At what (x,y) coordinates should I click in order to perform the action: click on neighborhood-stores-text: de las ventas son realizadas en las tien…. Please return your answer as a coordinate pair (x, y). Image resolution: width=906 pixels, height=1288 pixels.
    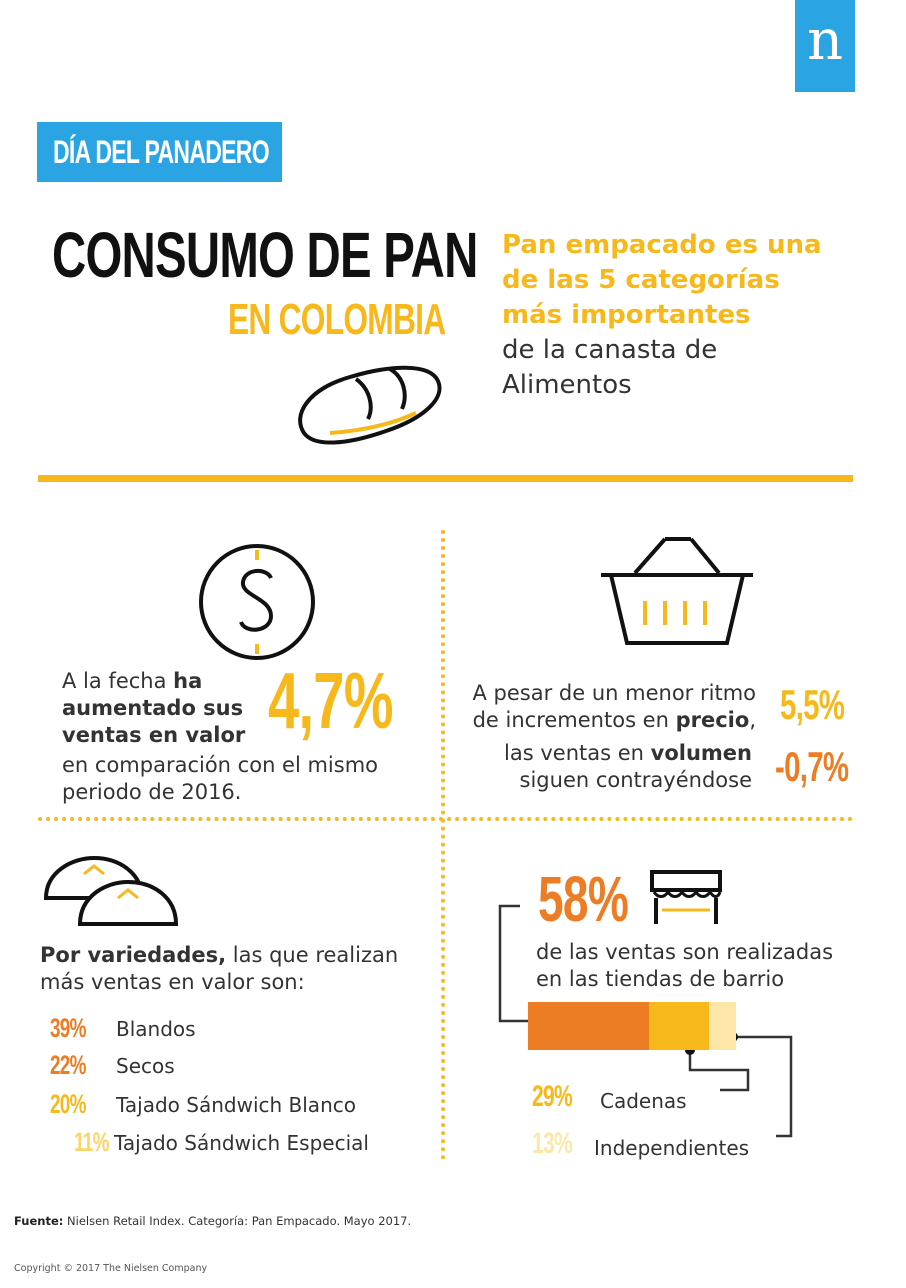
    Looking at the image, I should click on (685, 965).